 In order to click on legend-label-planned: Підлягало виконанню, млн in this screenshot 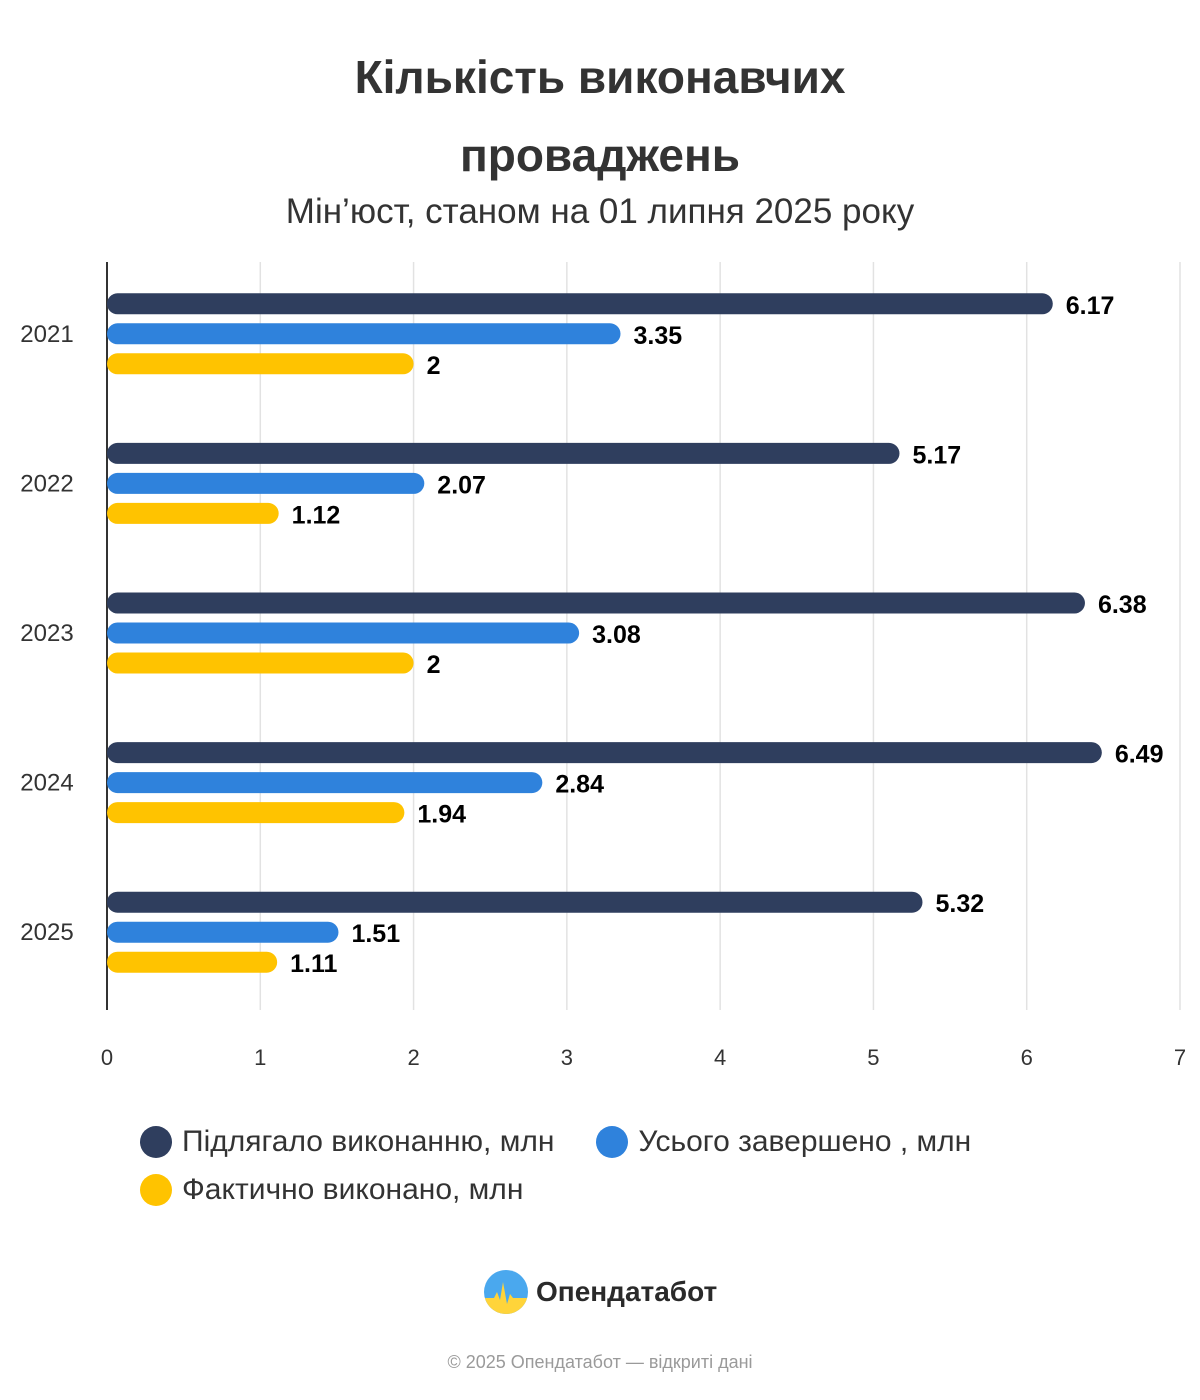, I will do `click(368, 1141)`.